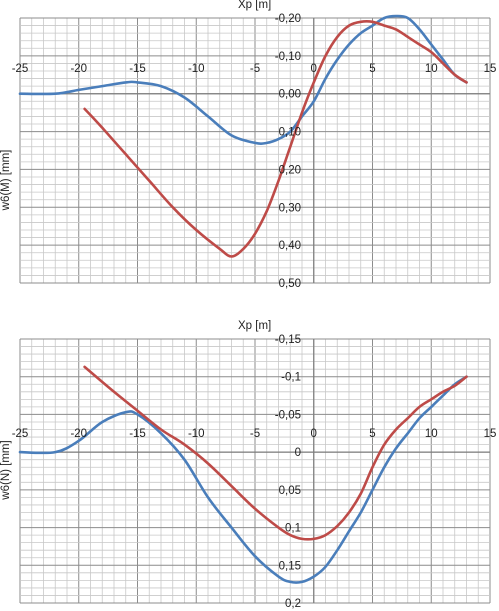 The width and height of the screenshot is (499, 611). What do you see at coordinates (288, 19) in the screenshot?
I see `y-tick-label: -0,20` at bounding box center [288, 19].